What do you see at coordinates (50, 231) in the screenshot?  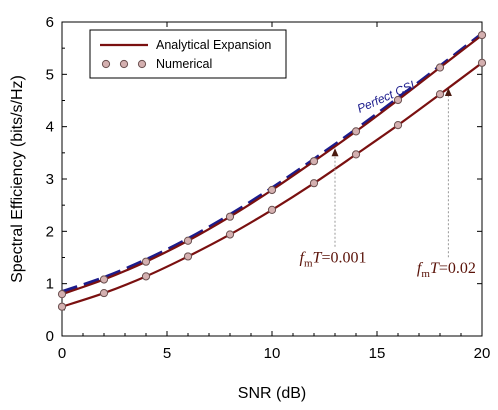 I see `y-tick-label: 2` at bounding box center [50, 231].